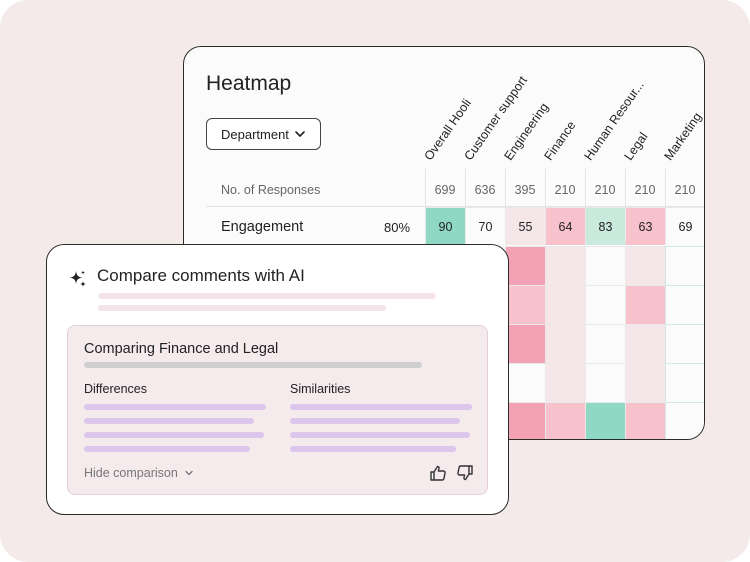 The height and width of the screenshot is (562, 750). Describe the element at coordinates (455, 206) in the screenshot. I see `row-divider` at that location.